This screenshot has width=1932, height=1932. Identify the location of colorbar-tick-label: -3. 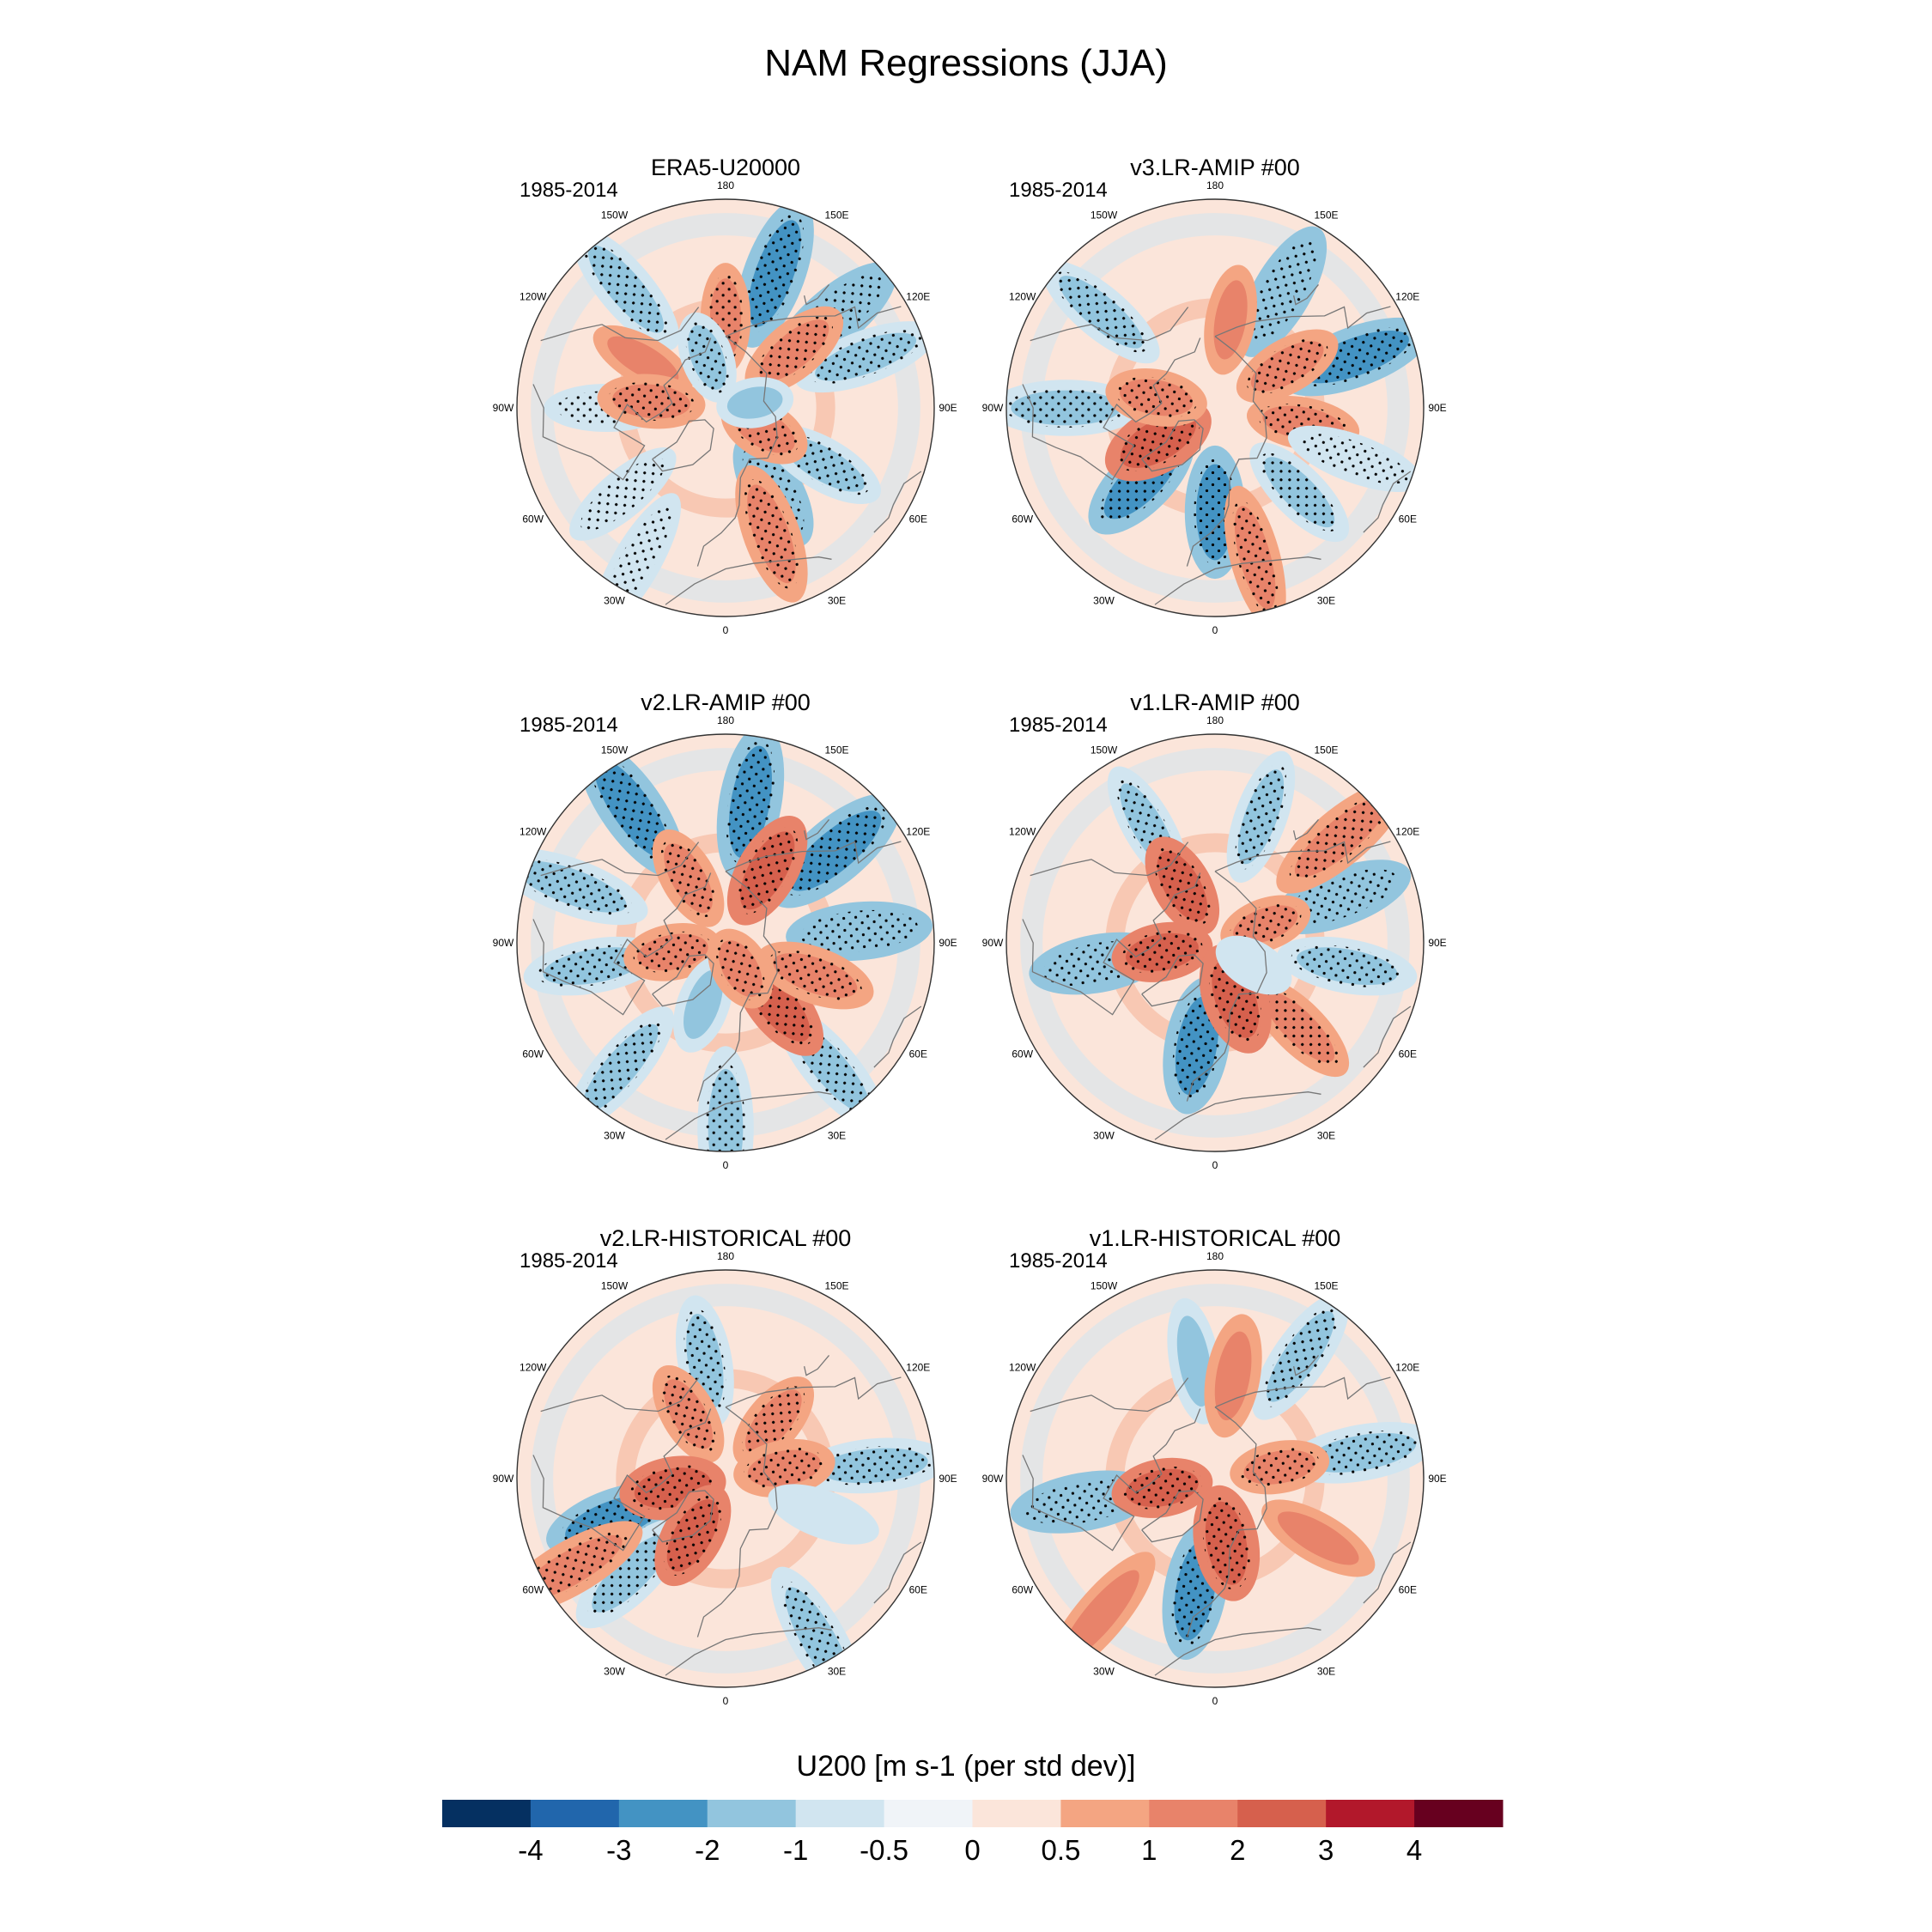
(618, 1850).